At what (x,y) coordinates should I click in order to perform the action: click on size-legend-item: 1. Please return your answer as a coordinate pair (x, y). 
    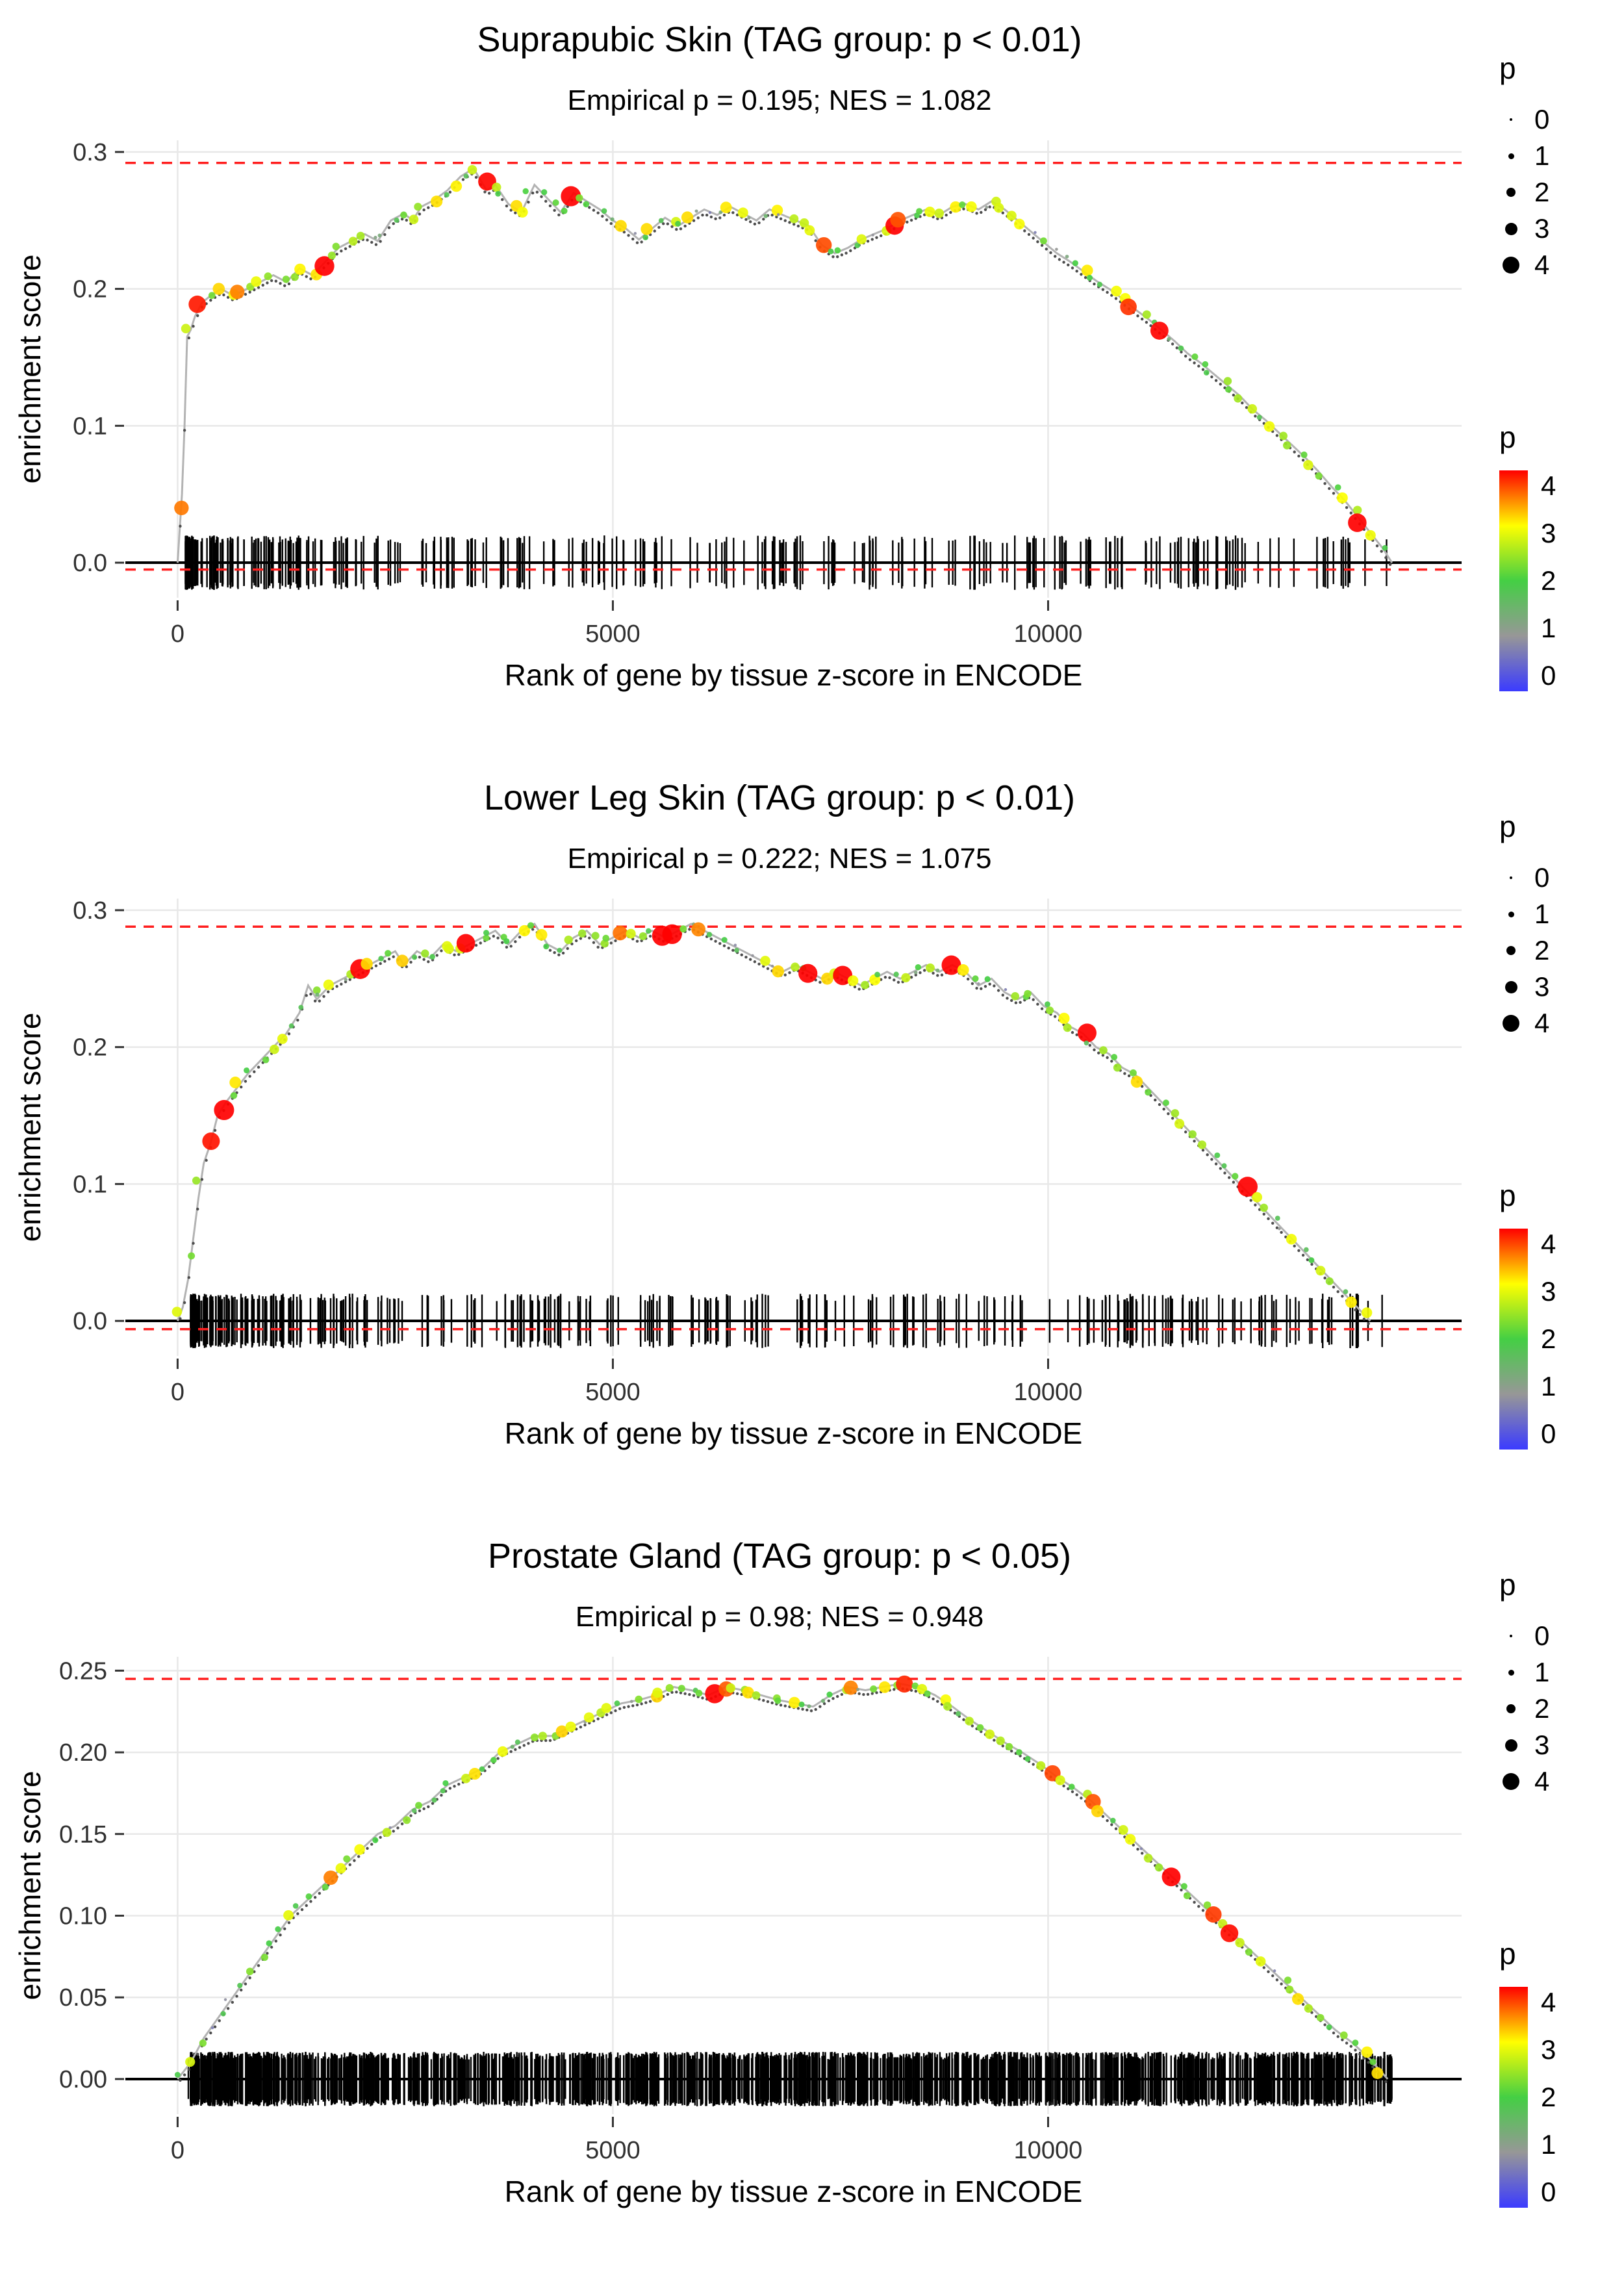
    Looking at the image, I should click on (1561, 914).